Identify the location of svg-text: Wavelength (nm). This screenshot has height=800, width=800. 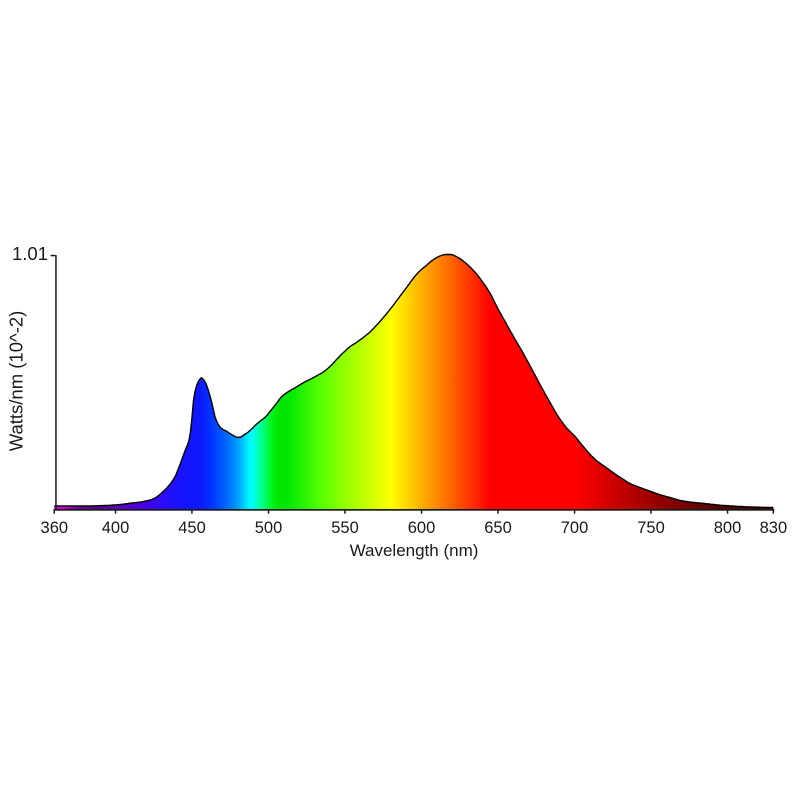
(414, 550).